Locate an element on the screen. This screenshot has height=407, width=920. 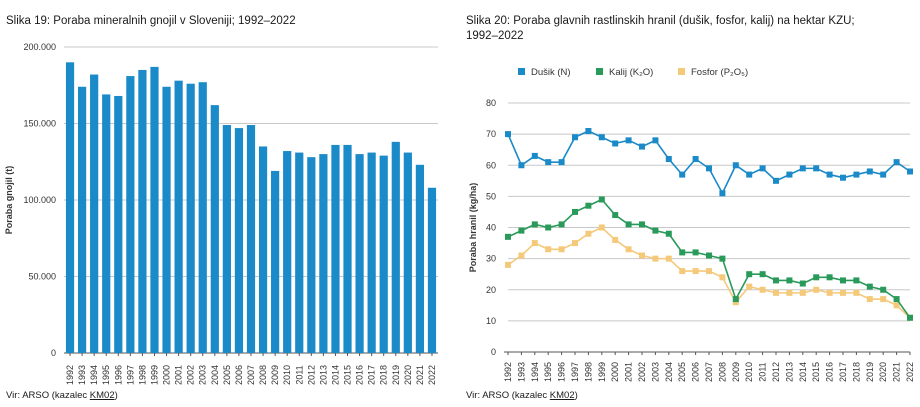
right-chart-title-line2: 1992–2022 is located at coordinates (495, 36).